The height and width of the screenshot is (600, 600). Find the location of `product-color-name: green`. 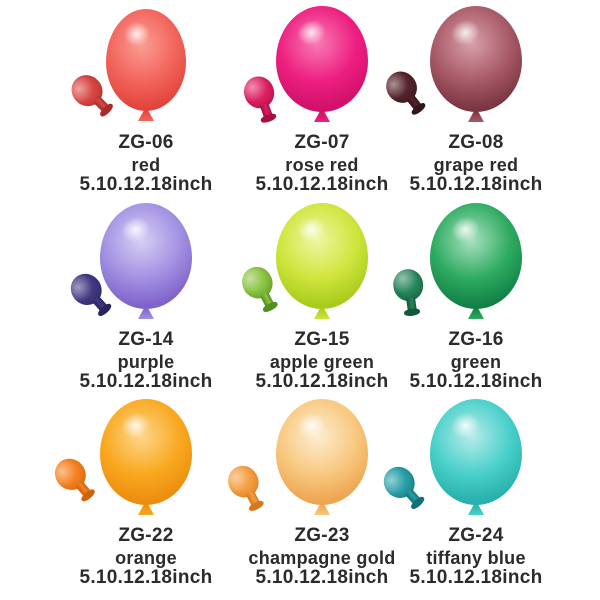

product-color-name: green is located at coordinates (476, 362).